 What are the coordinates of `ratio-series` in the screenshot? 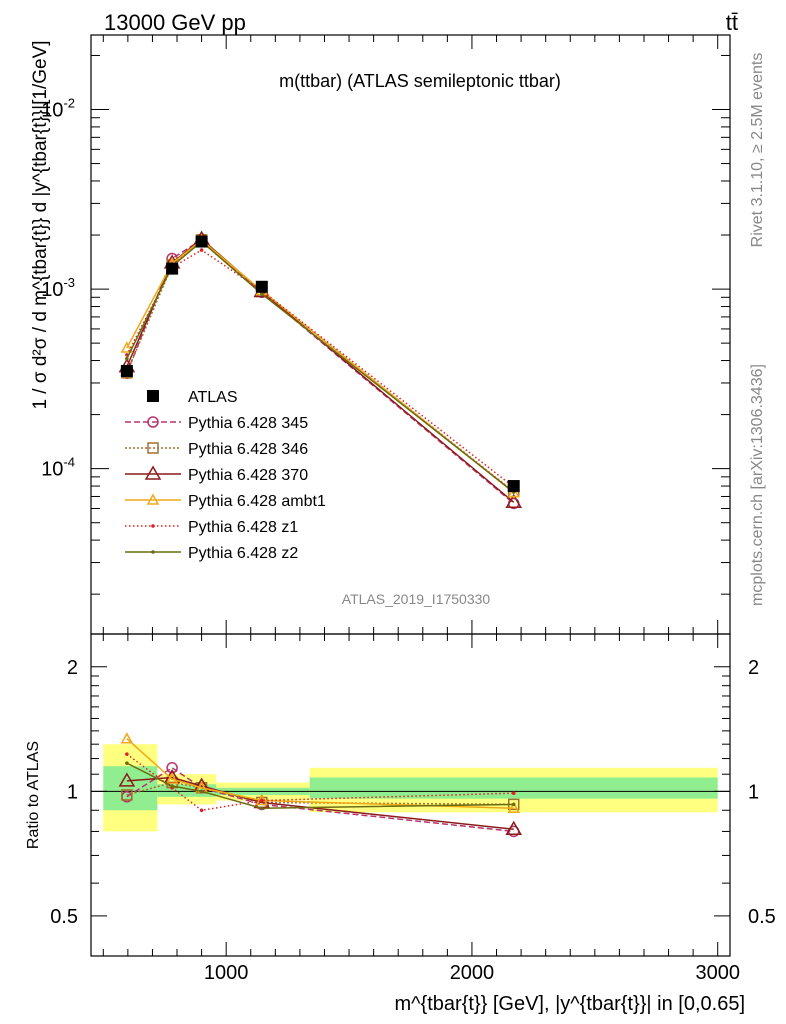 It's located at (320, 785).